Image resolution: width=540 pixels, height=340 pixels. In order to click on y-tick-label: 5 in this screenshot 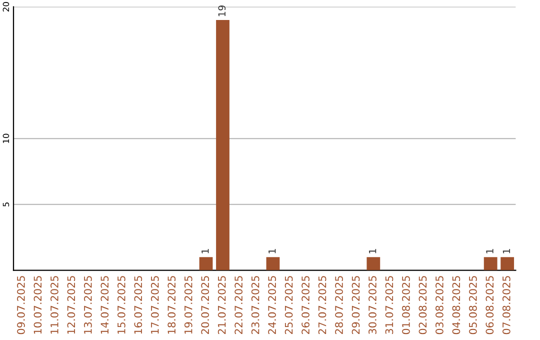, I will do `click(6, 204)`.